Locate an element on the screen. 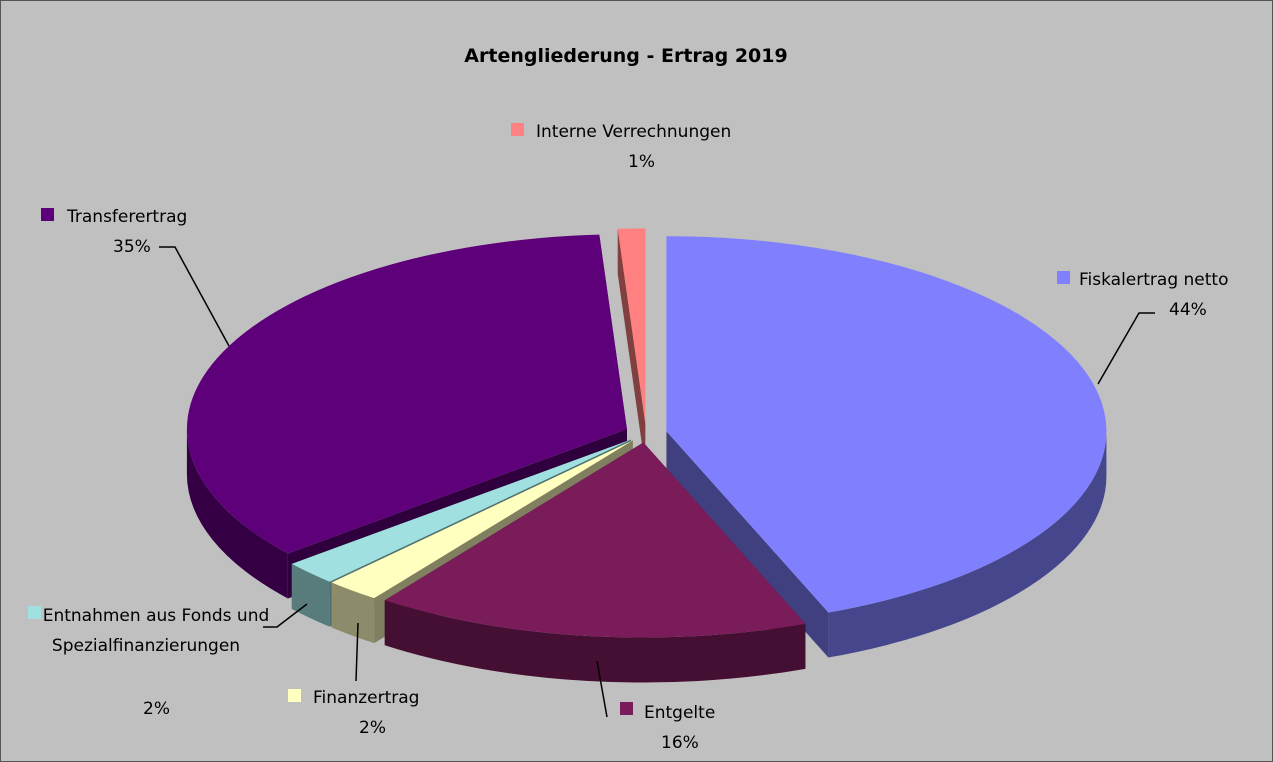 The width and height of the screenshot is (1273, 762). slice-percent: 35% is located at coordinates (132, 247).